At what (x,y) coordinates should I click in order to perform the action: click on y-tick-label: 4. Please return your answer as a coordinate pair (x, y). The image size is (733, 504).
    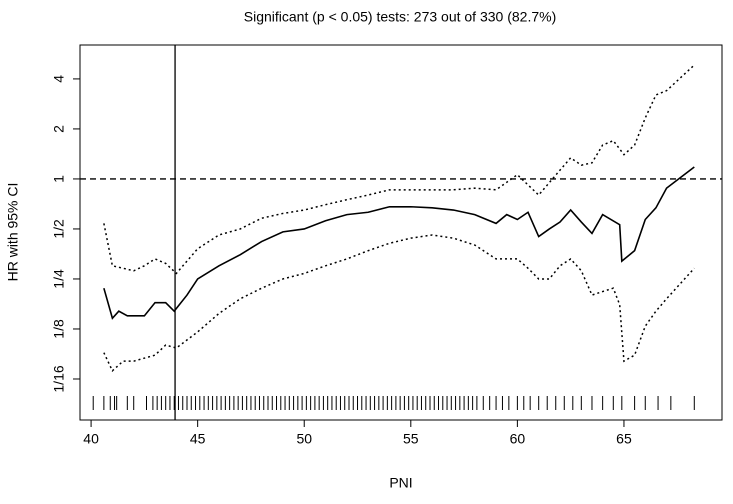
    Looking at the image, I should click on (59, 79).